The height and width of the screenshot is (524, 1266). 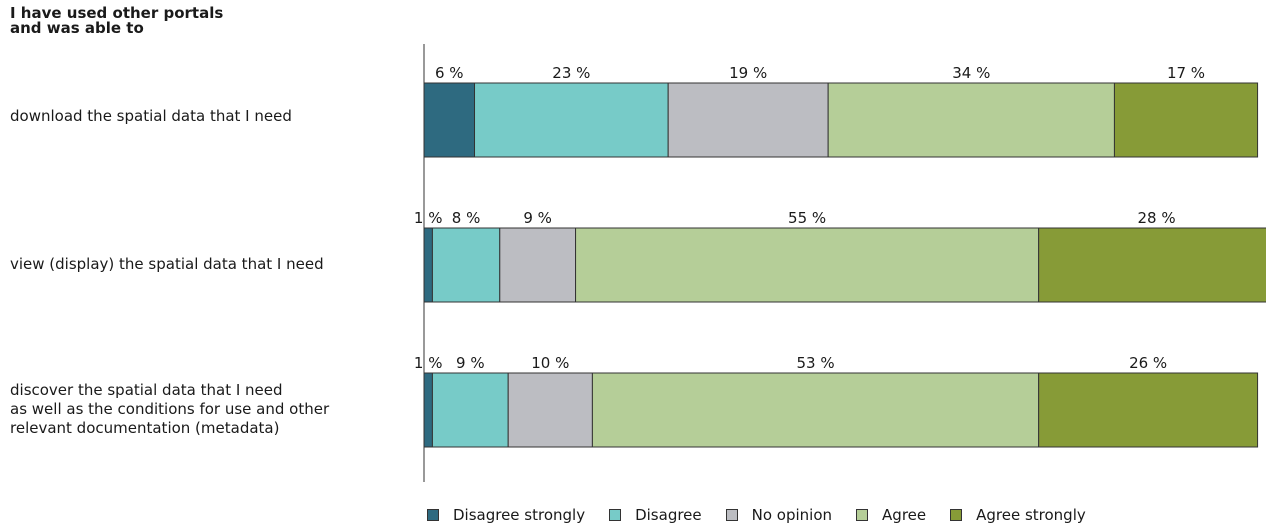 What do you see at coordinates (145, 428) in the screenshot?
I see `category-label-line: relevant documentation (metadata)` at bounding box center [145, 428].